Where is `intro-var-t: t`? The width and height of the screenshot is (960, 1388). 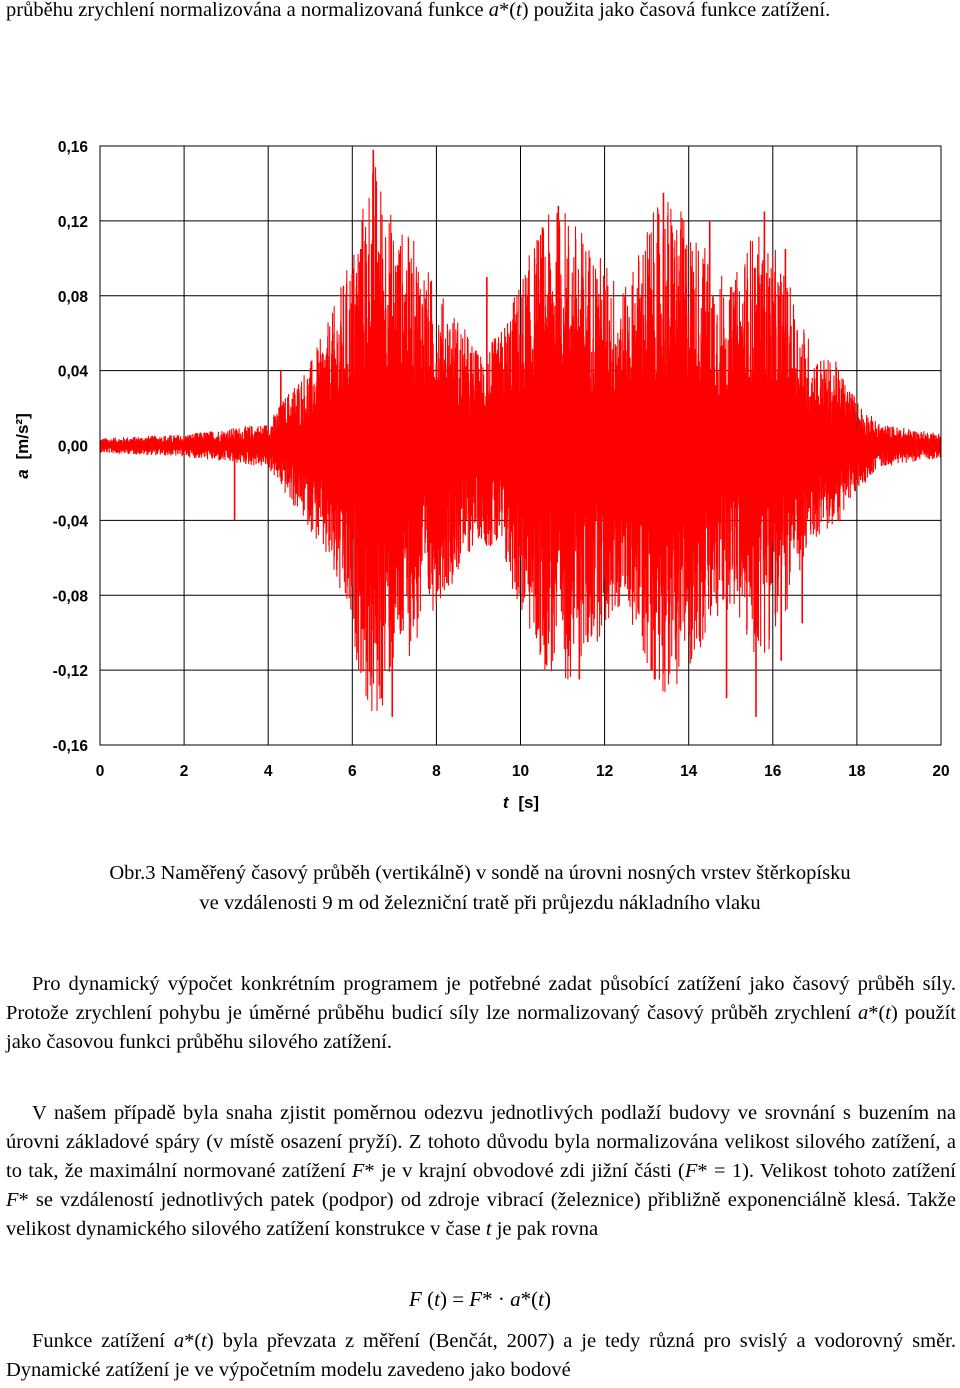 intro-var-t: t is located at coordinates (519, 10).